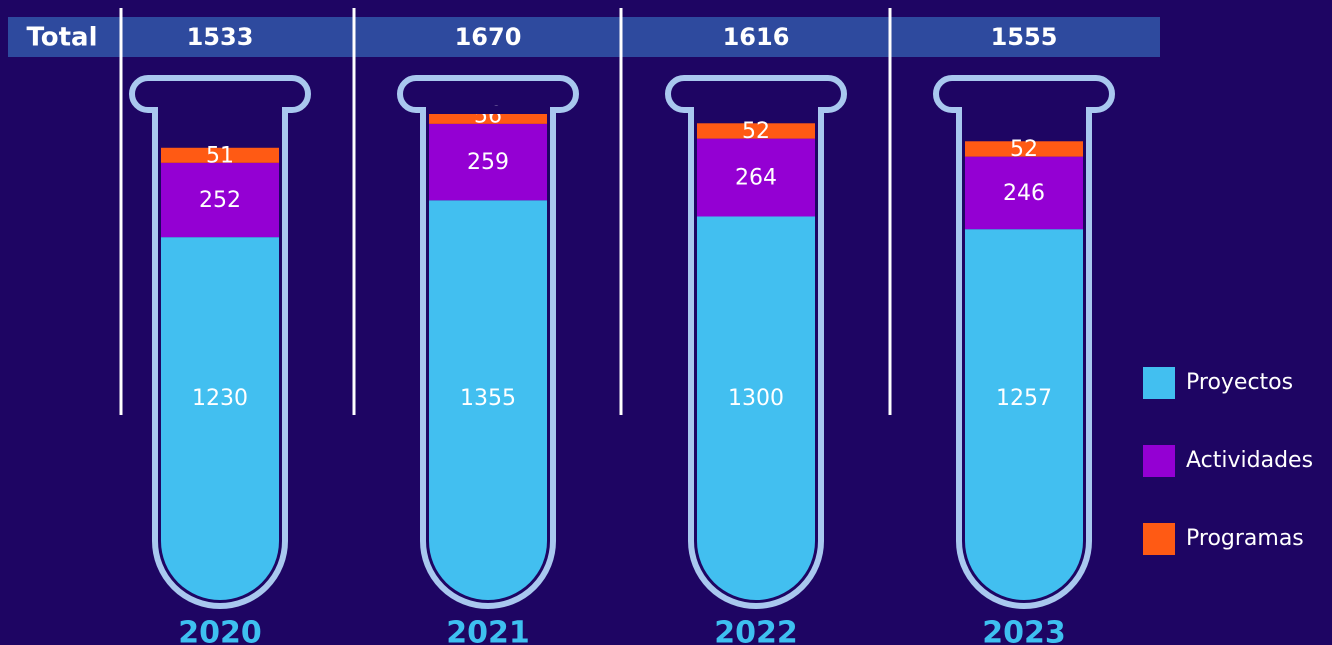 The width and height of the screenshot is (1332, 645). Describe the element at coordinates (220, 630) in the screenshot. I see `year-label: 2020` at that location.